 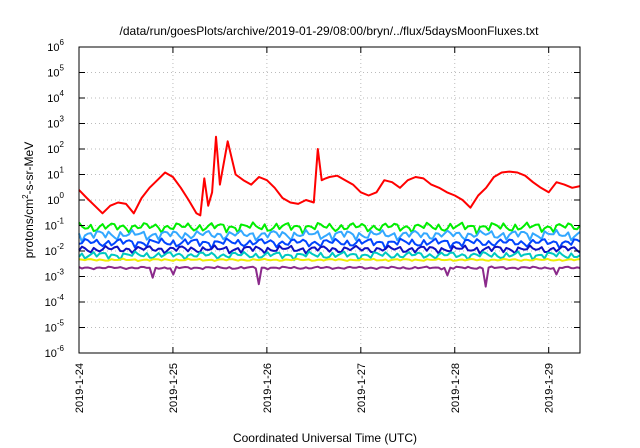 What do you see at coordinates (268, 388) in the screenshot?
I see `x-tick-label: 2019-1-26` at bounding box center [268, 388].